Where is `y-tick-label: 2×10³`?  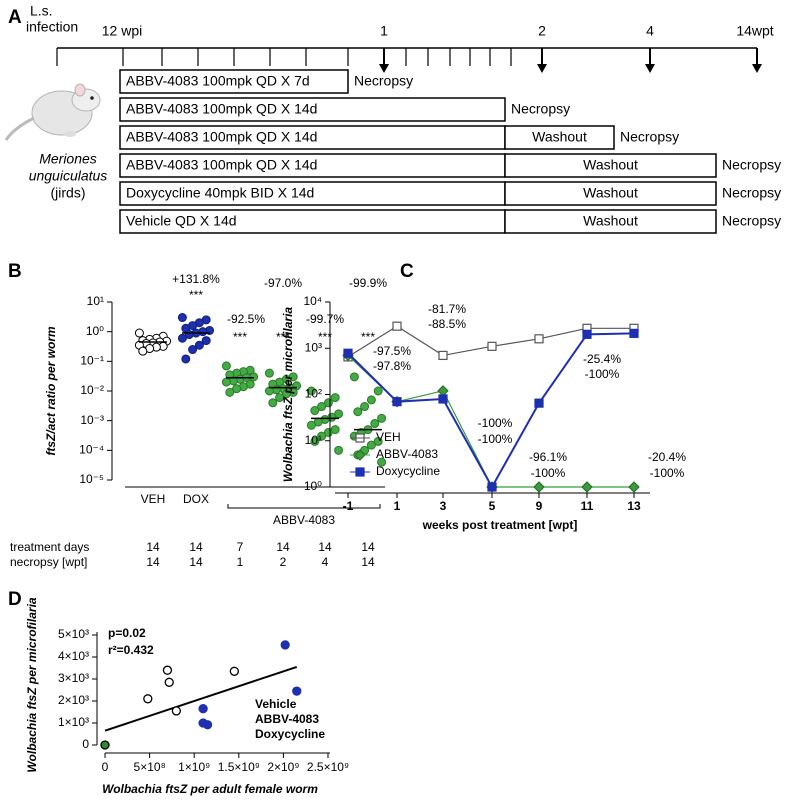
y-tick-label: 2×10³ is located at coordinates (73, 700).